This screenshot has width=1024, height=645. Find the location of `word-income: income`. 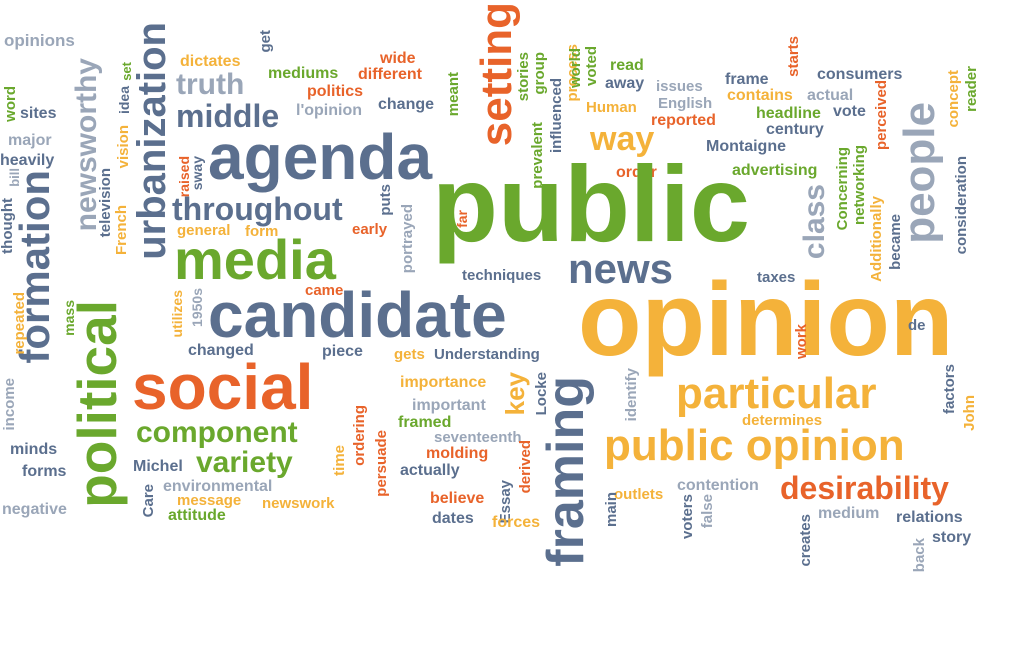

word-income: income is located at coordinates (9, 404).